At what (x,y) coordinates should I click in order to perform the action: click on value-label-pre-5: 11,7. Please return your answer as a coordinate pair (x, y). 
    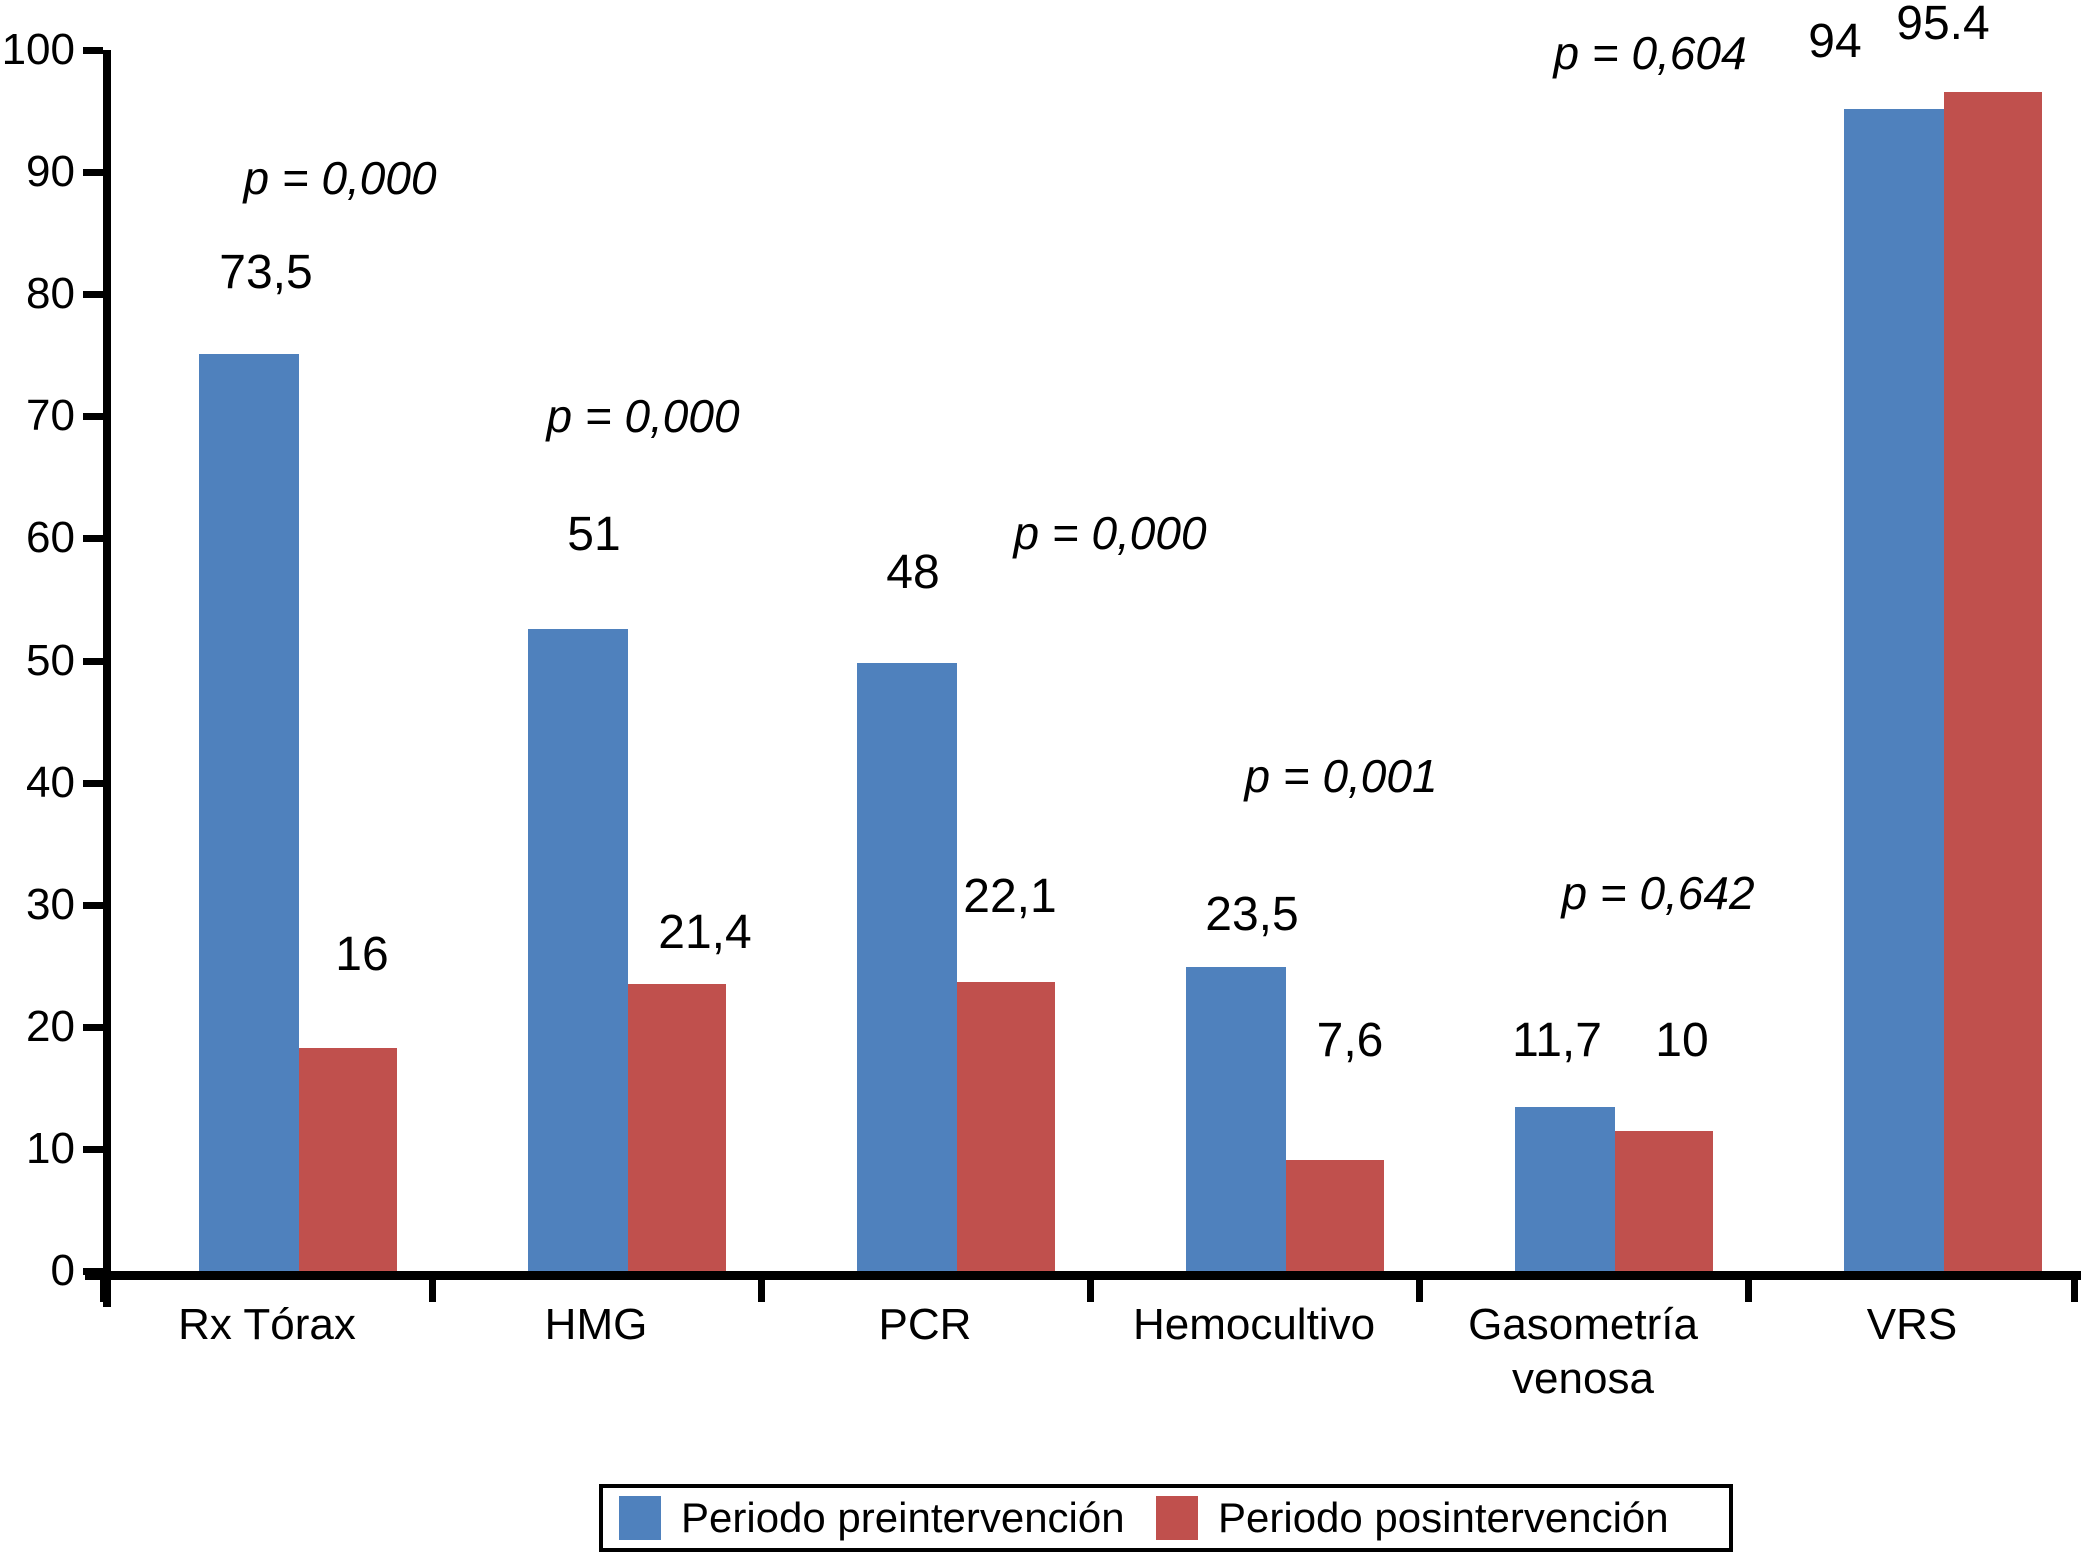
    Looking at the image, I should click on (1557, 1040).